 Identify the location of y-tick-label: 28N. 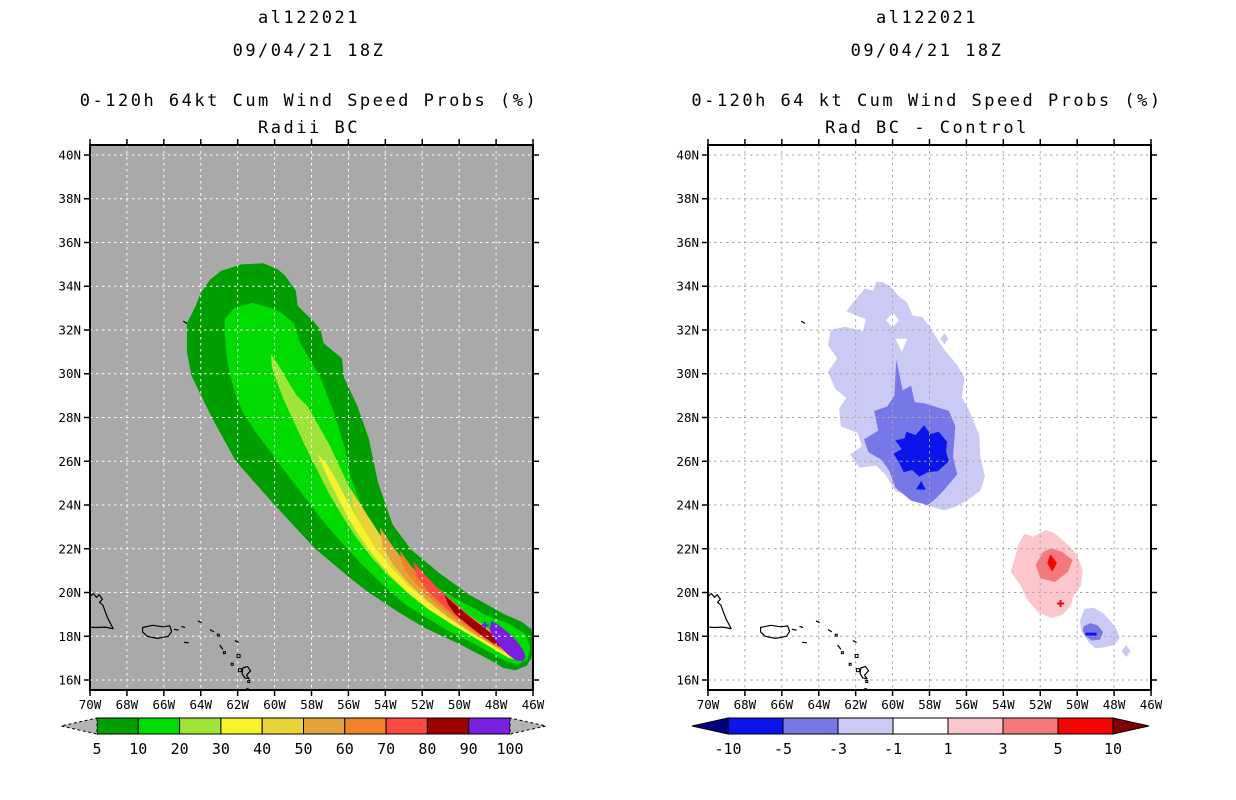
(69, 417).